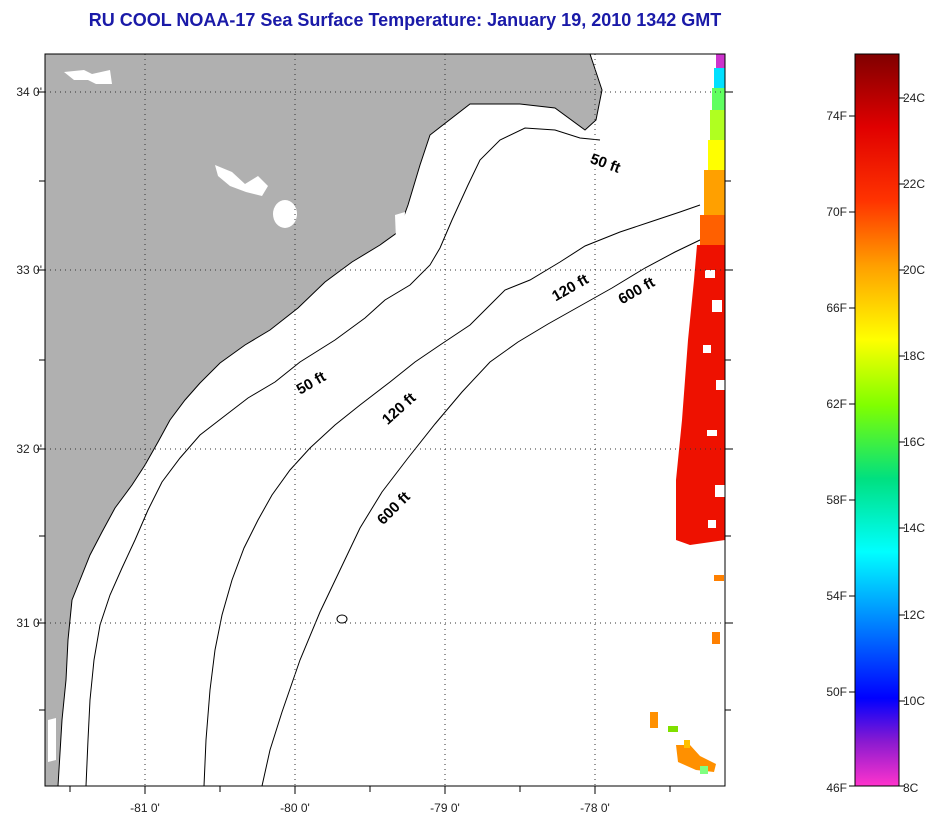  I want to click on colorbar-label-c: 22C, so click(914, 184).